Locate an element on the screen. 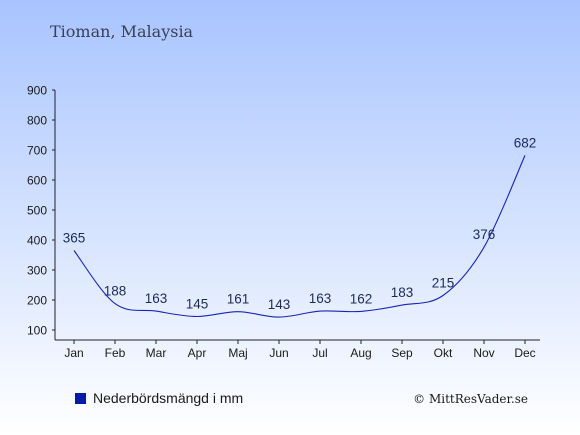  x-tick-label: Jan is located at coordinates (73, 353).